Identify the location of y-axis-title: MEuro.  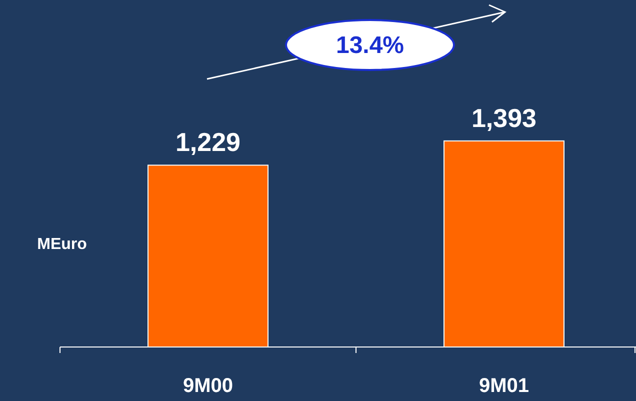
(62, 244).